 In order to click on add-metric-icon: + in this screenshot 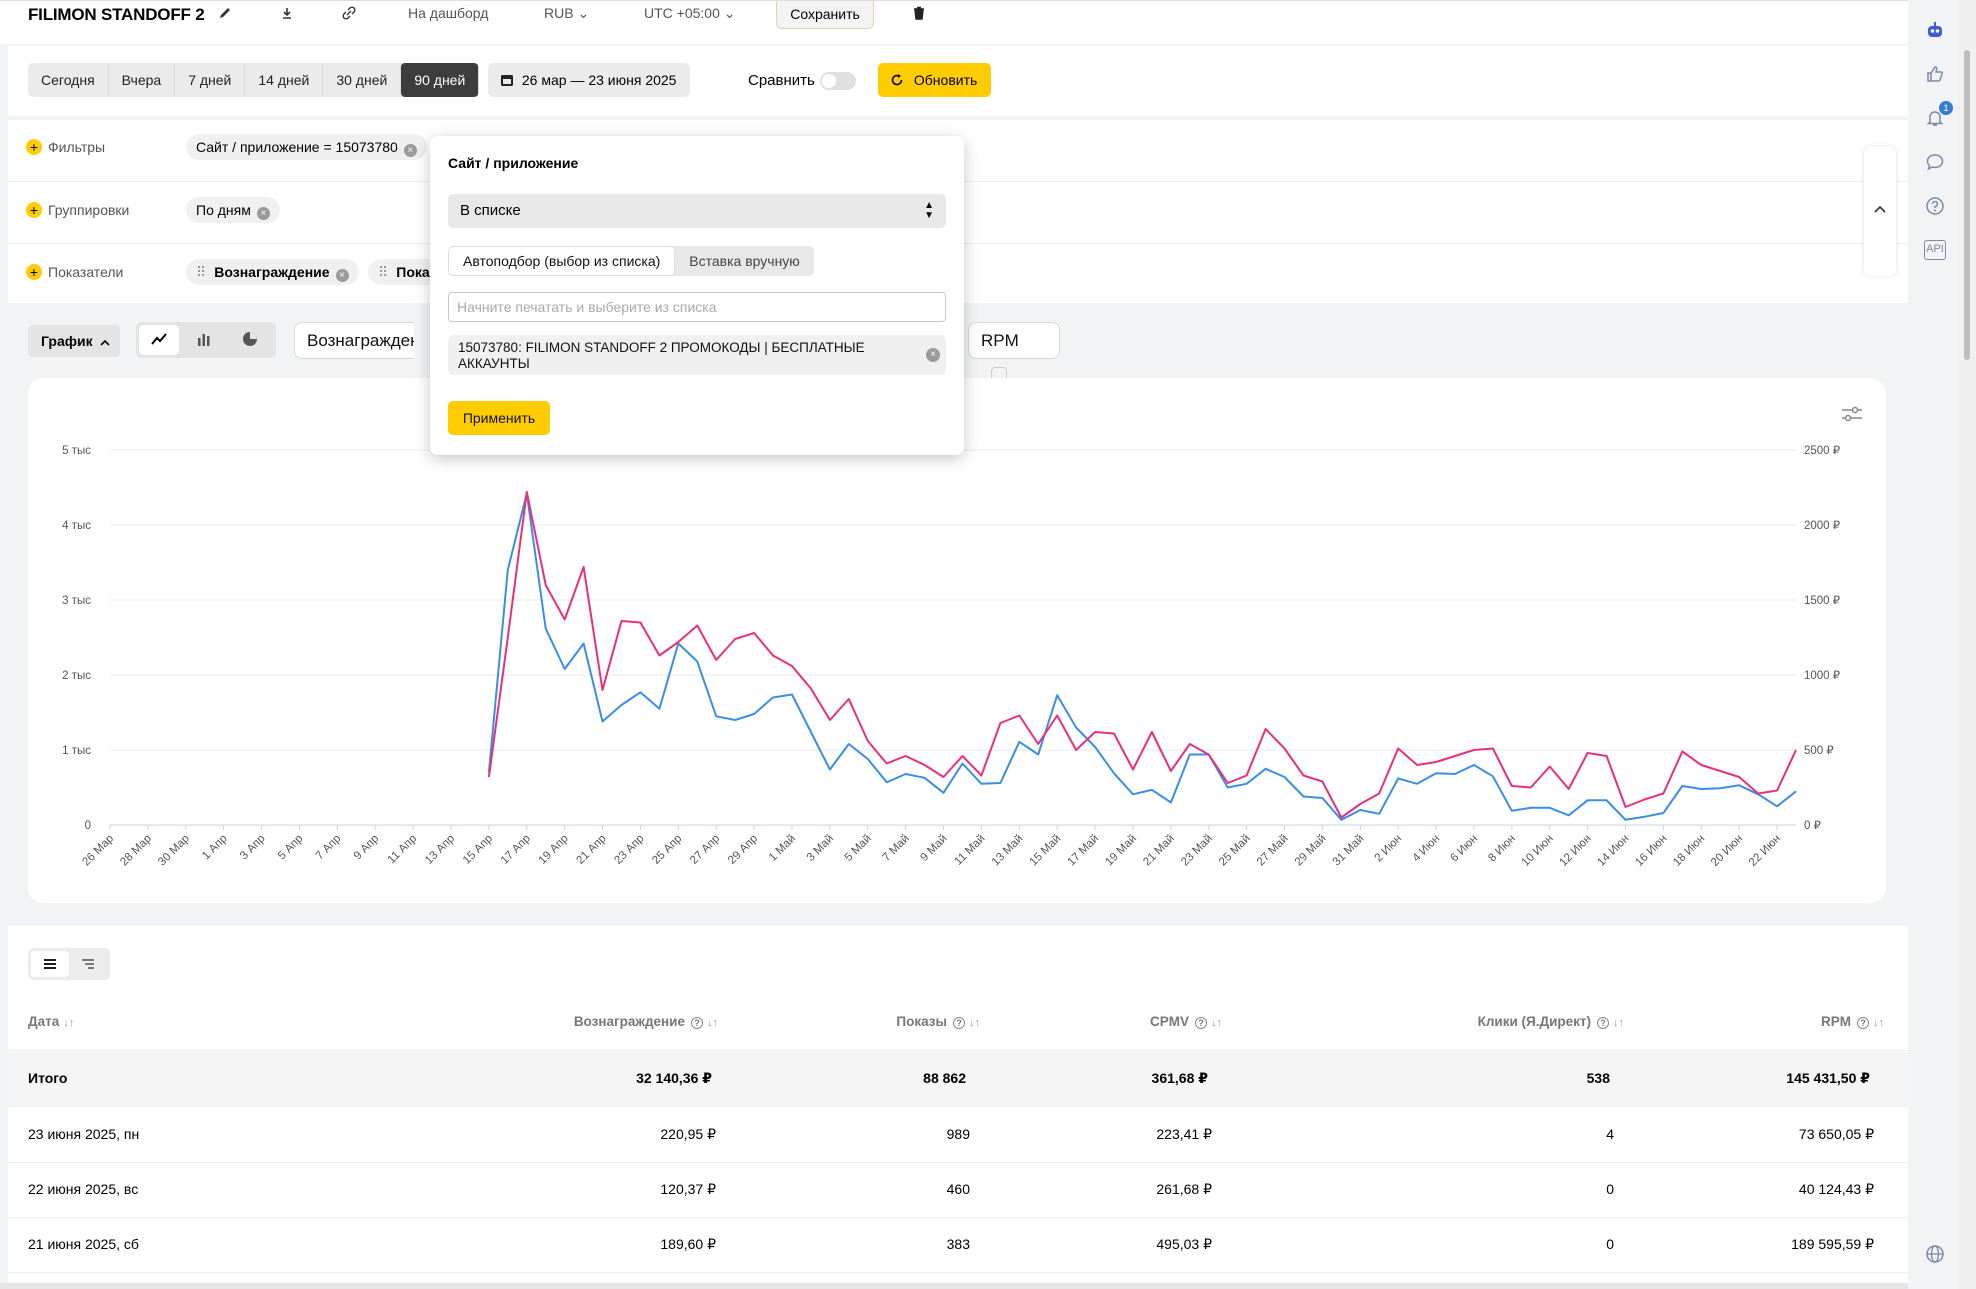, I will do `click(34, 272)`.